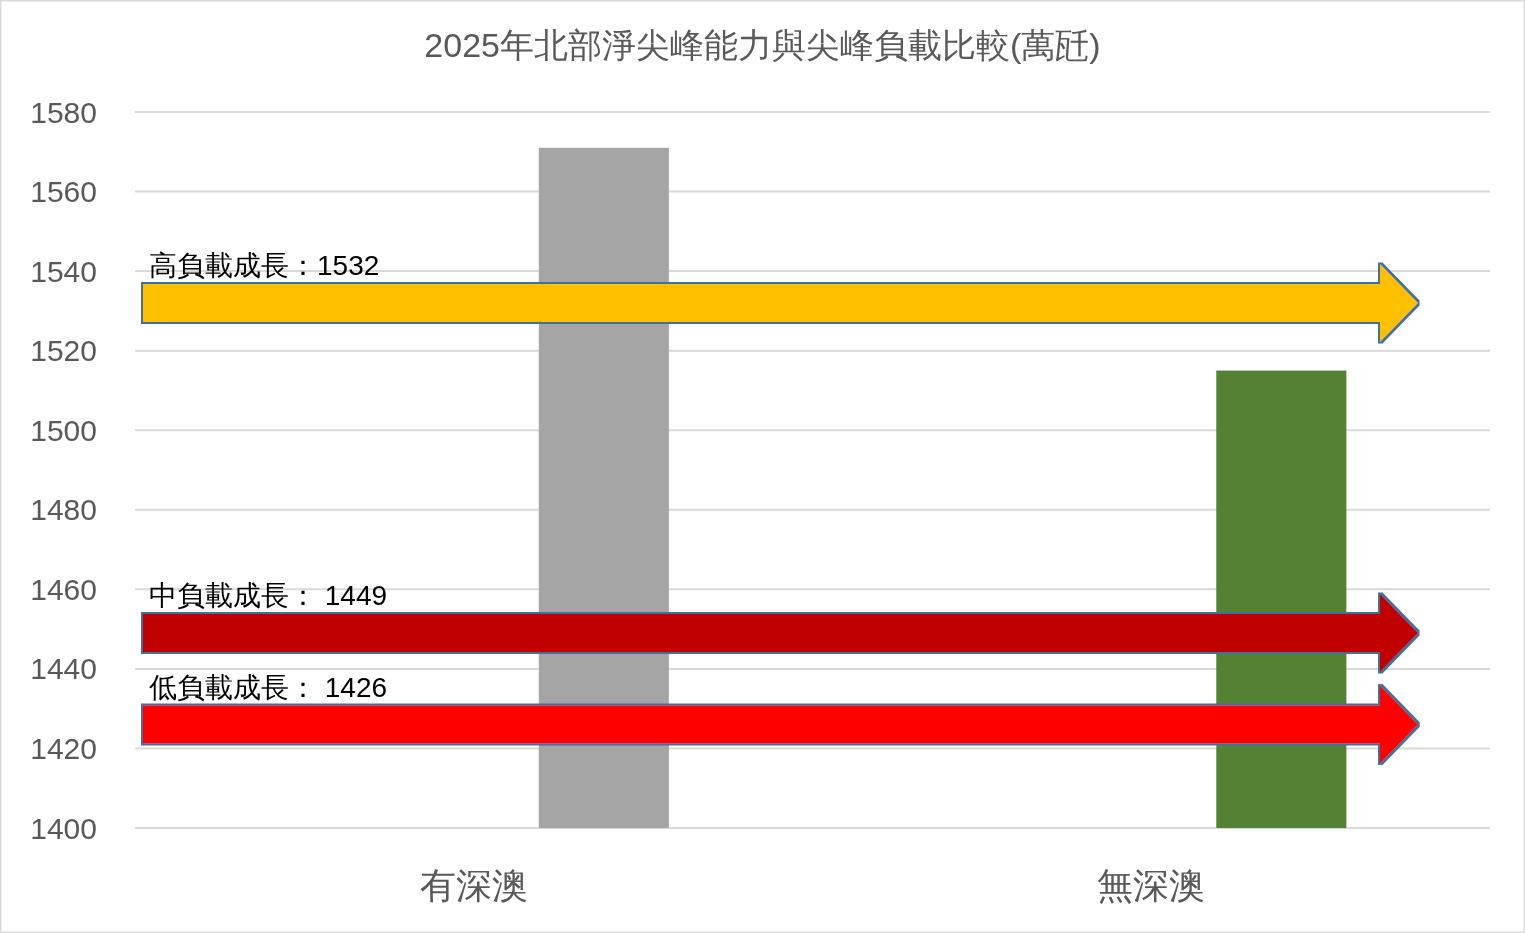  Describe the element at coordinates (762, 45) in the screenshot. I see `title: 2025年北部淨尖峰能力與尖峰負載比較(萬瓩)` at that location.